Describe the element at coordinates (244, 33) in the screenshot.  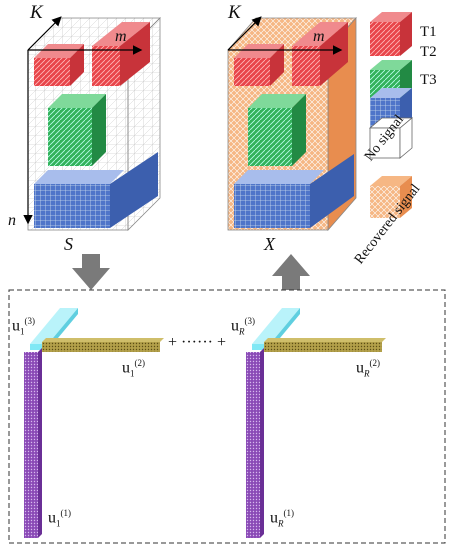
I see `x-axis-k-arrow` at that location.